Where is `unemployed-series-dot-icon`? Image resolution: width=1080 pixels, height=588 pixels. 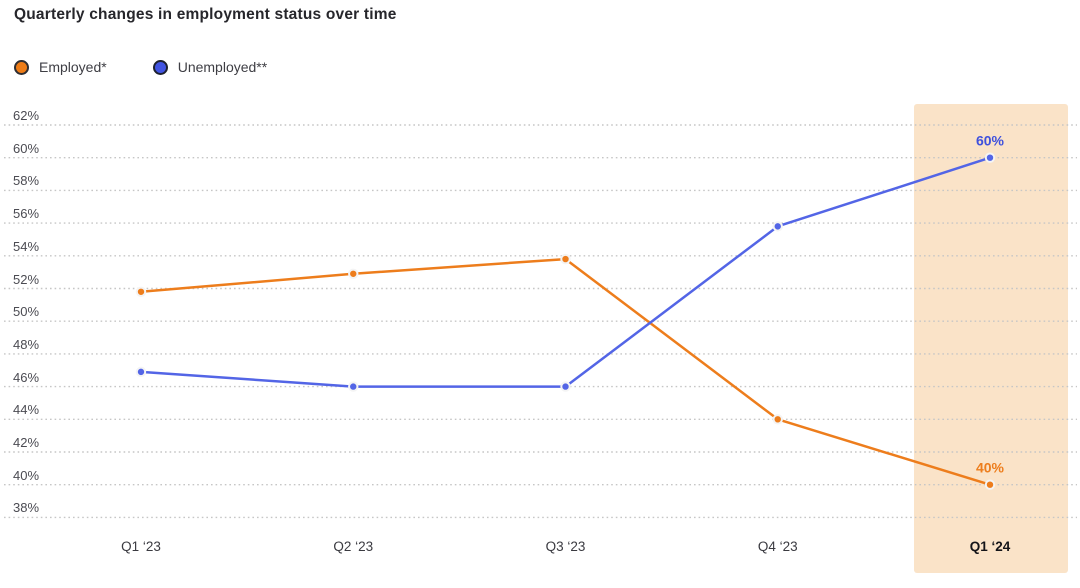
unemployed-series-dot-icon is located at coordinates (160, 67).